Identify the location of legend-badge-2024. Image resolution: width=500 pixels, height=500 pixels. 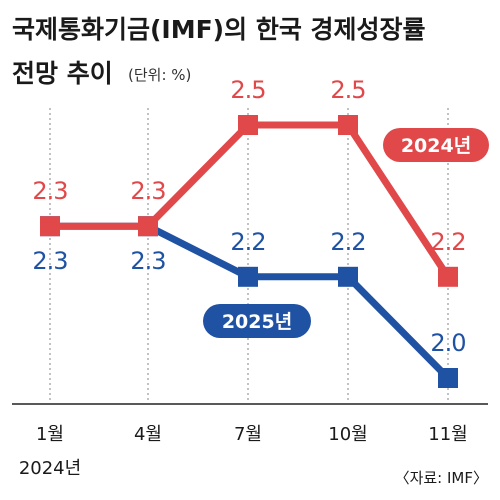
(436, 145).